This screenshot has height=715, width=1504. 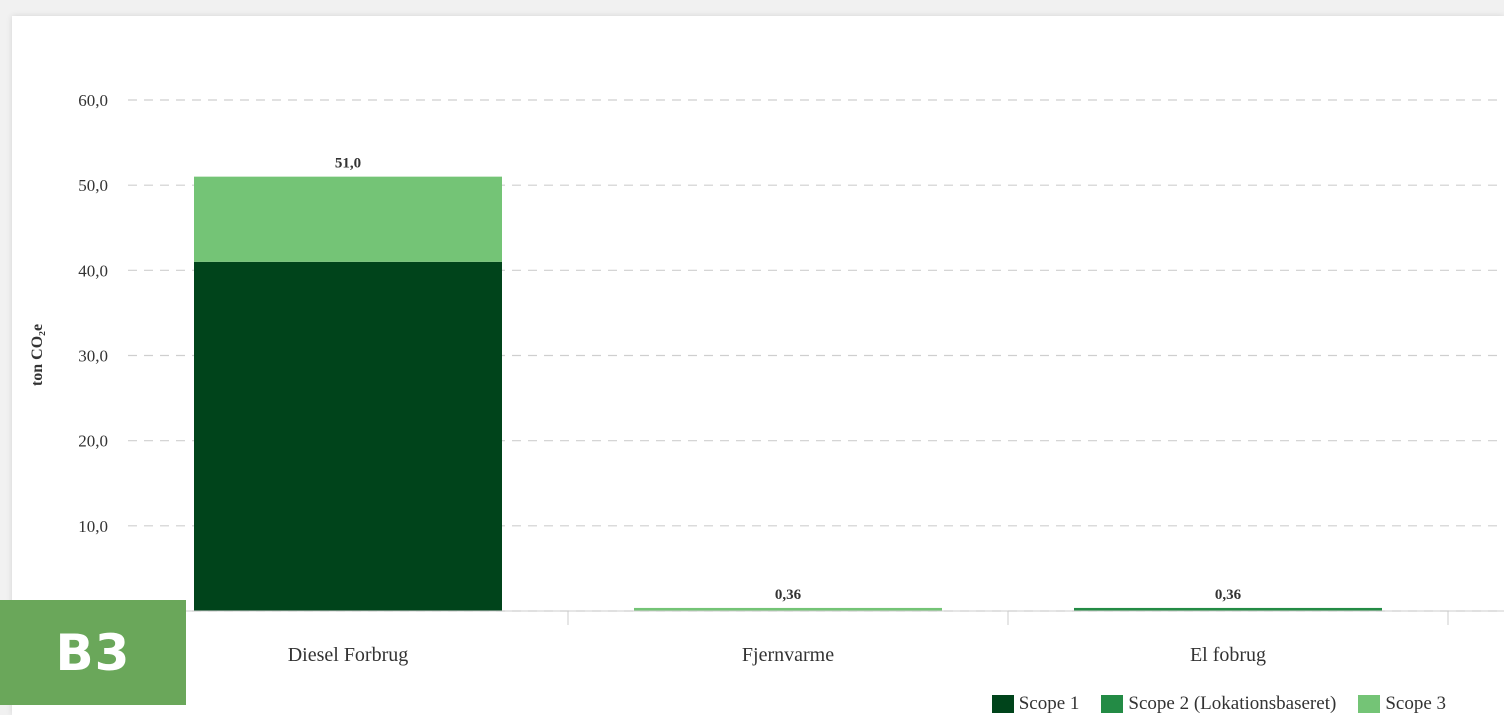 What do you see at coordinates (37, 355) in the screenshot?
I see `y-axis-label: ton CO₂e` at bounding box center [37, 355].